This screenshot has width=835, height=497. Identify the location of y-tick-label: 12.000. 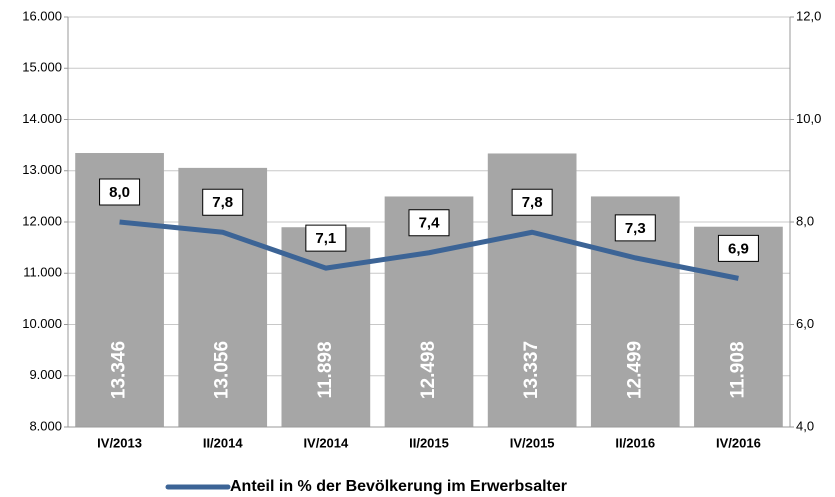
(42, 220).